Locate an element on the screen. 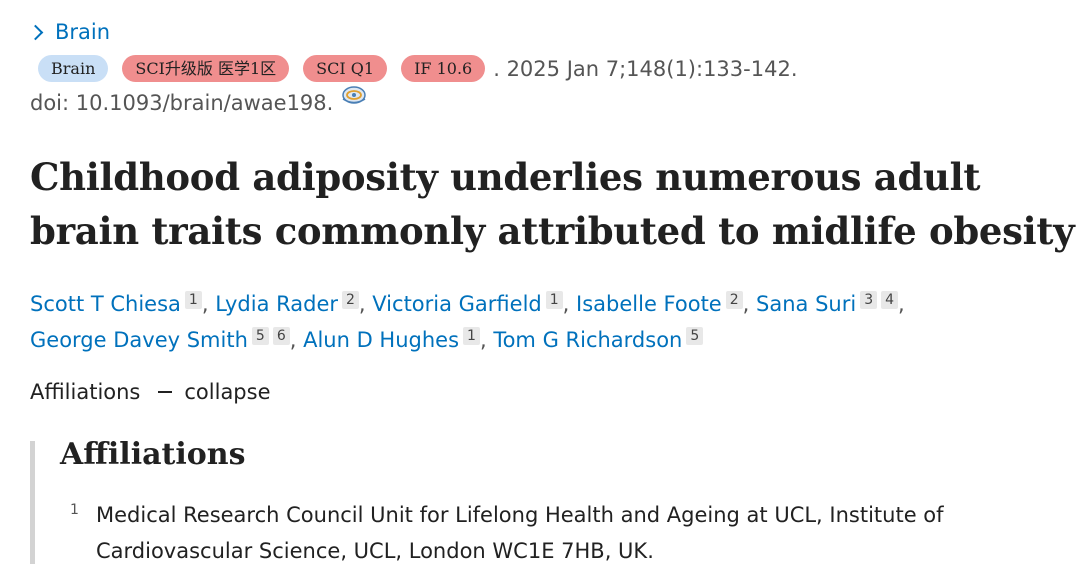  author-item: George Davey Smith 5 6 is located at coordinates (160, 339).